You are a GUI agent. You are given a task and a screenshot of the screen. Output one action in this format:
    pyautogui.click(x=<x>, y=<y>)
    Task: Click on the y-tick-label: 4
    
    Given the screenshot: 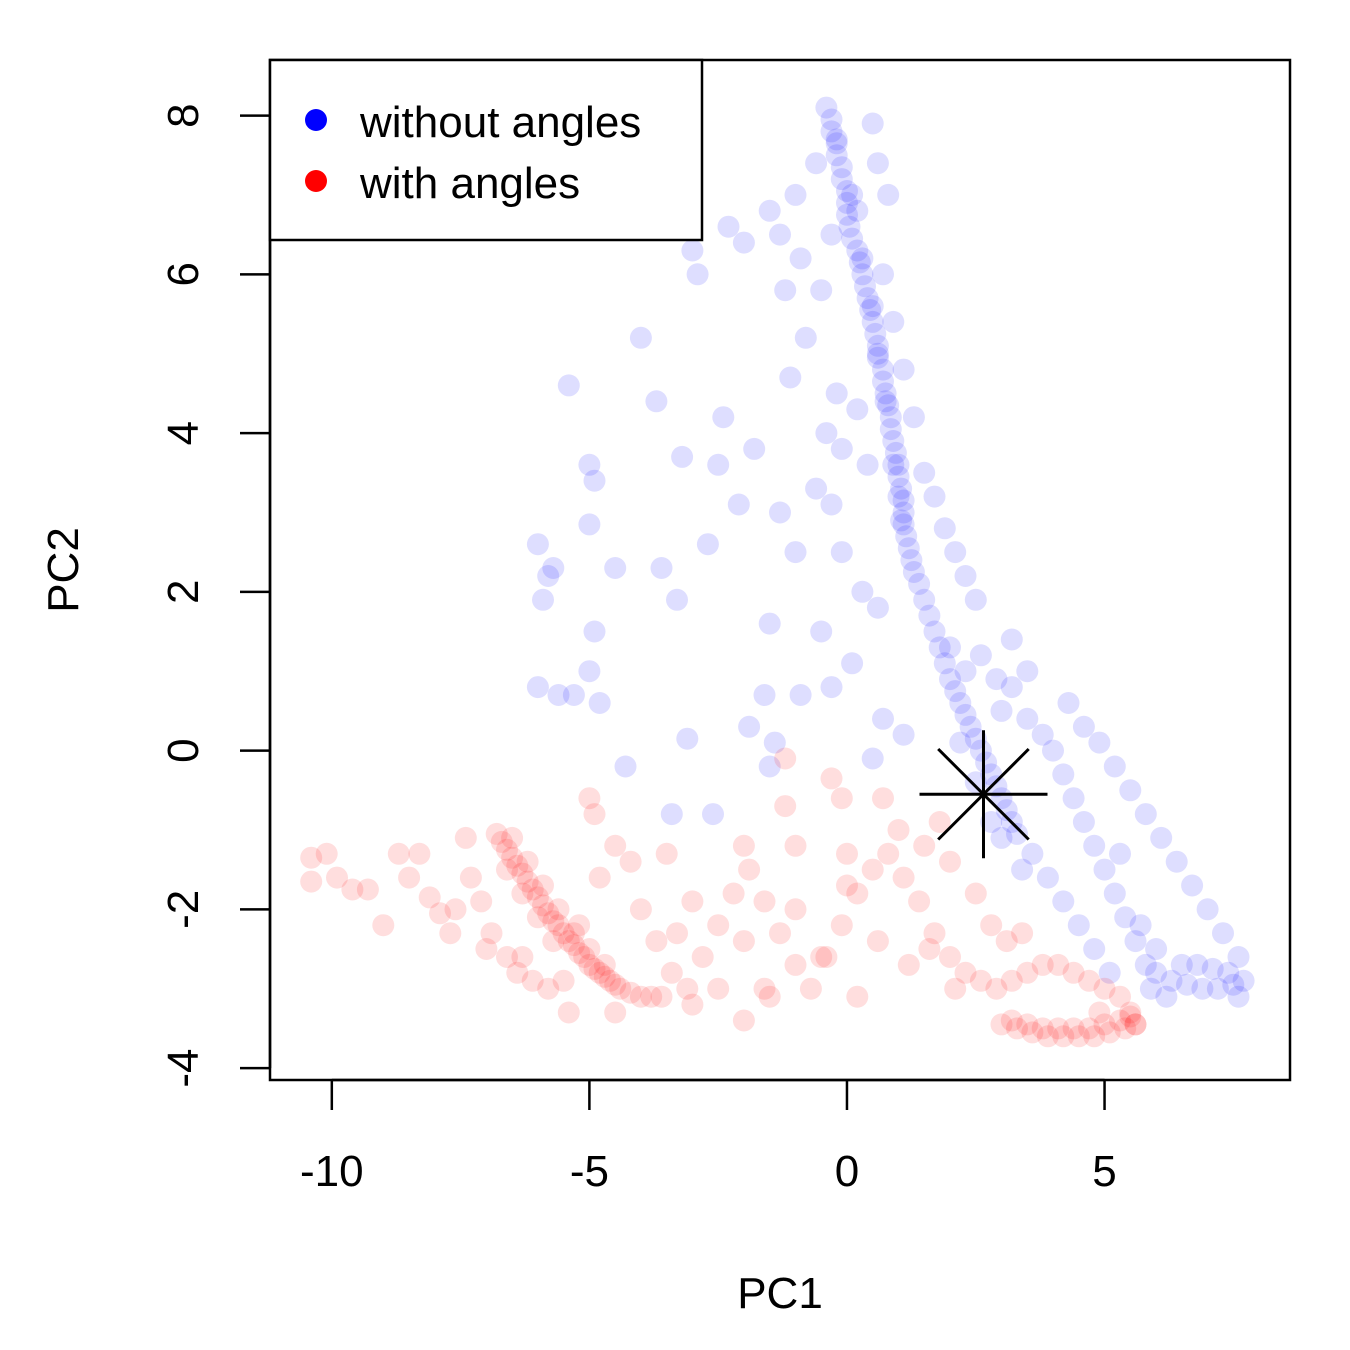 What is the action you would take?
    pyautogui.click(x=183, y=433)
    